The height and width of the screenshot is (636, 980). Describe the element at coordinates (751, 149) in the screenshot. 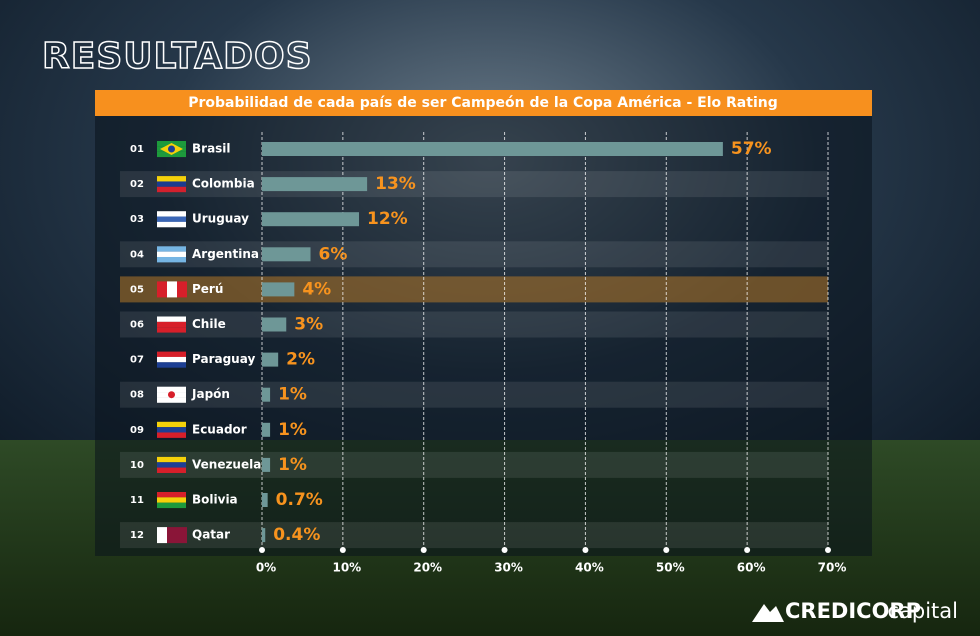

I see `value-label: 57%` at that location.